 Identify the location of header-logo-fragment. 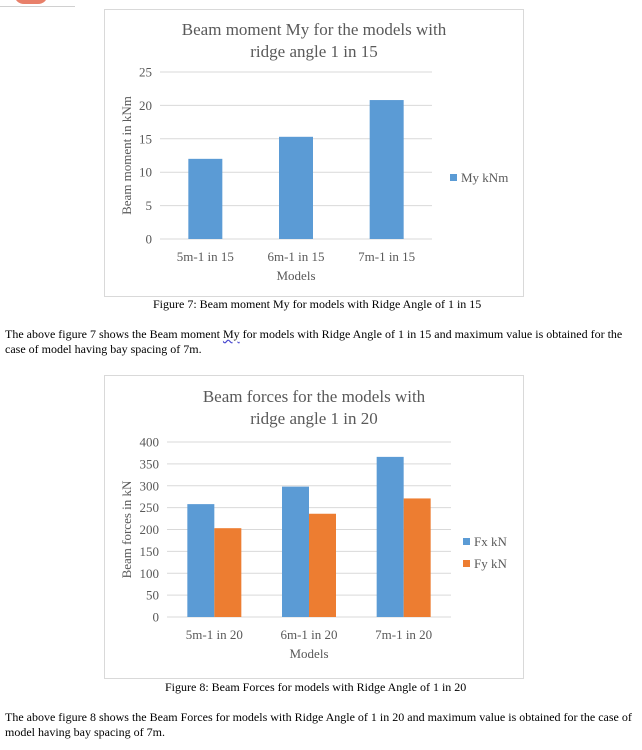
(37, 3).